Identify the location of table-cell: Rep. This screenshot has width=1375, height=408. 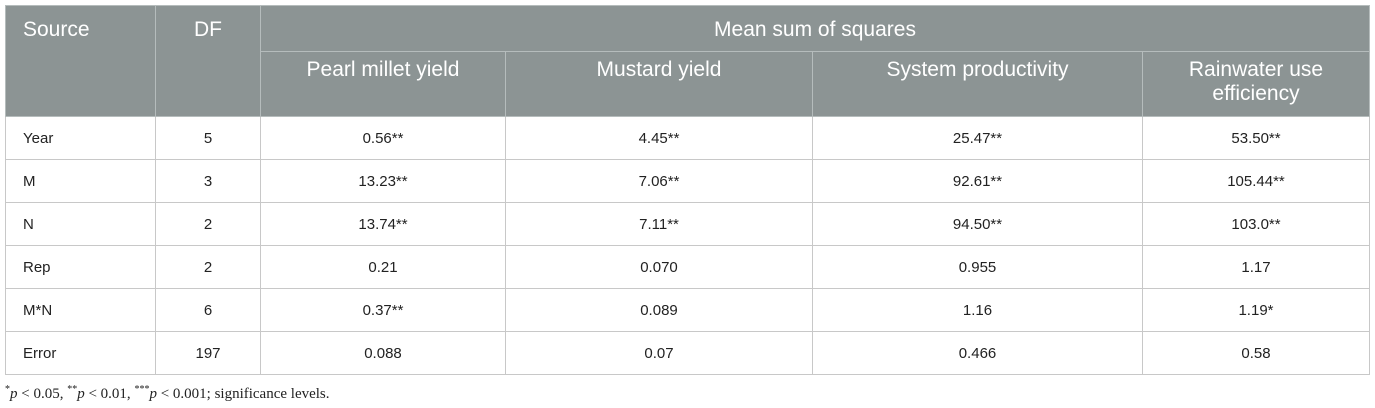
(80, 267).